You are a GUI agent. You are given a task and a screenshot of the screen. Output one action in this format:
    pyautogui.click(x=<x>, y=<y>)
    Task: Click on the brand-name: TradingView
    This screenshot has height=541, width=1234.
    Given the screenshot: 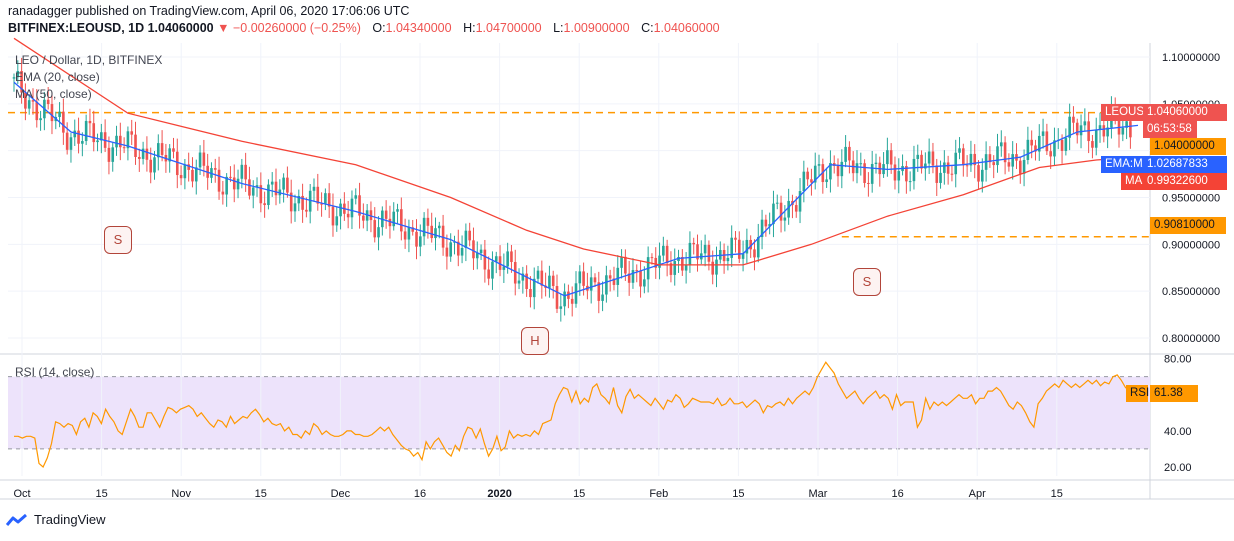 What is the action you would take?
    pyautogui.click(x=70, y=519)
    